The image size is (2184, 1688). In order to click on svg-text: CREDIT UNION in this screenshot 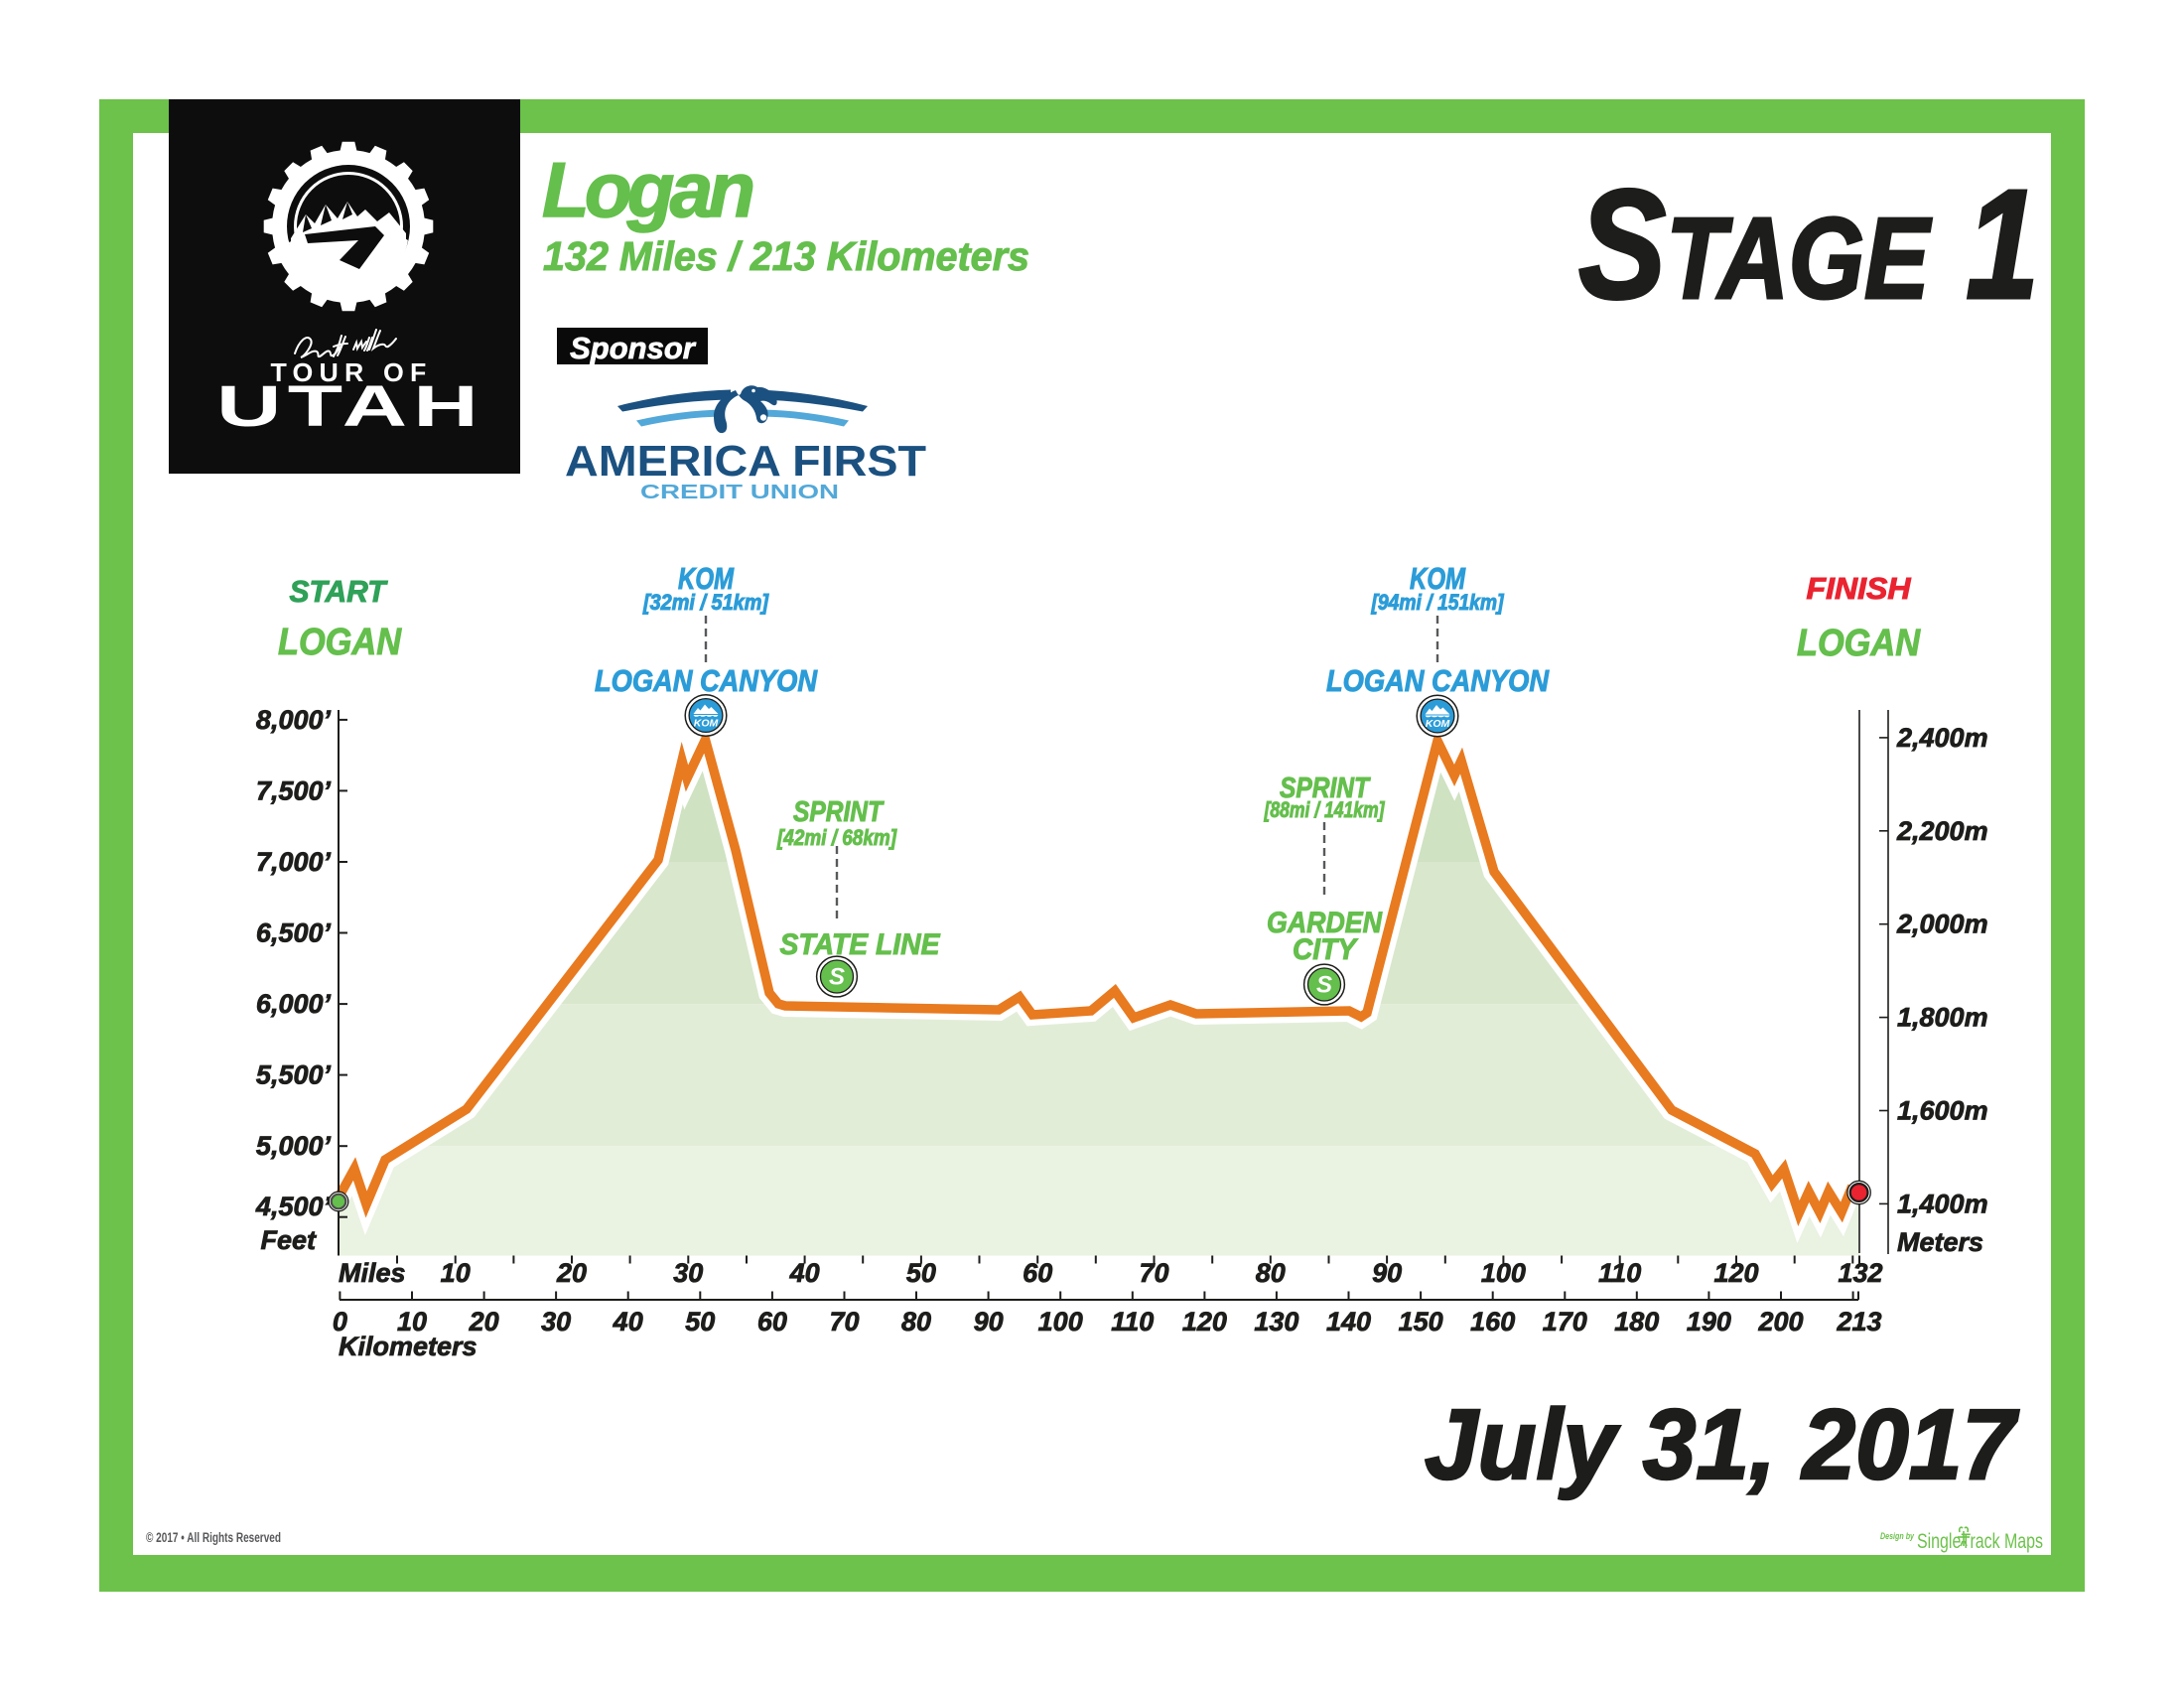, I will do `click(739, 492)`.